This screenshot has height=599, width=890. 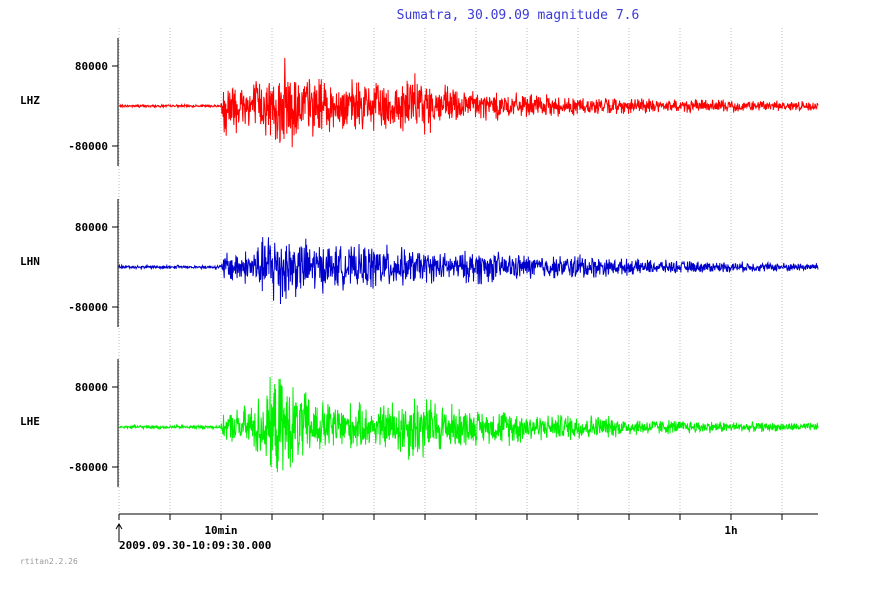 I want to click on channel-label-lhn: LHN, so click(x=30, y=261).